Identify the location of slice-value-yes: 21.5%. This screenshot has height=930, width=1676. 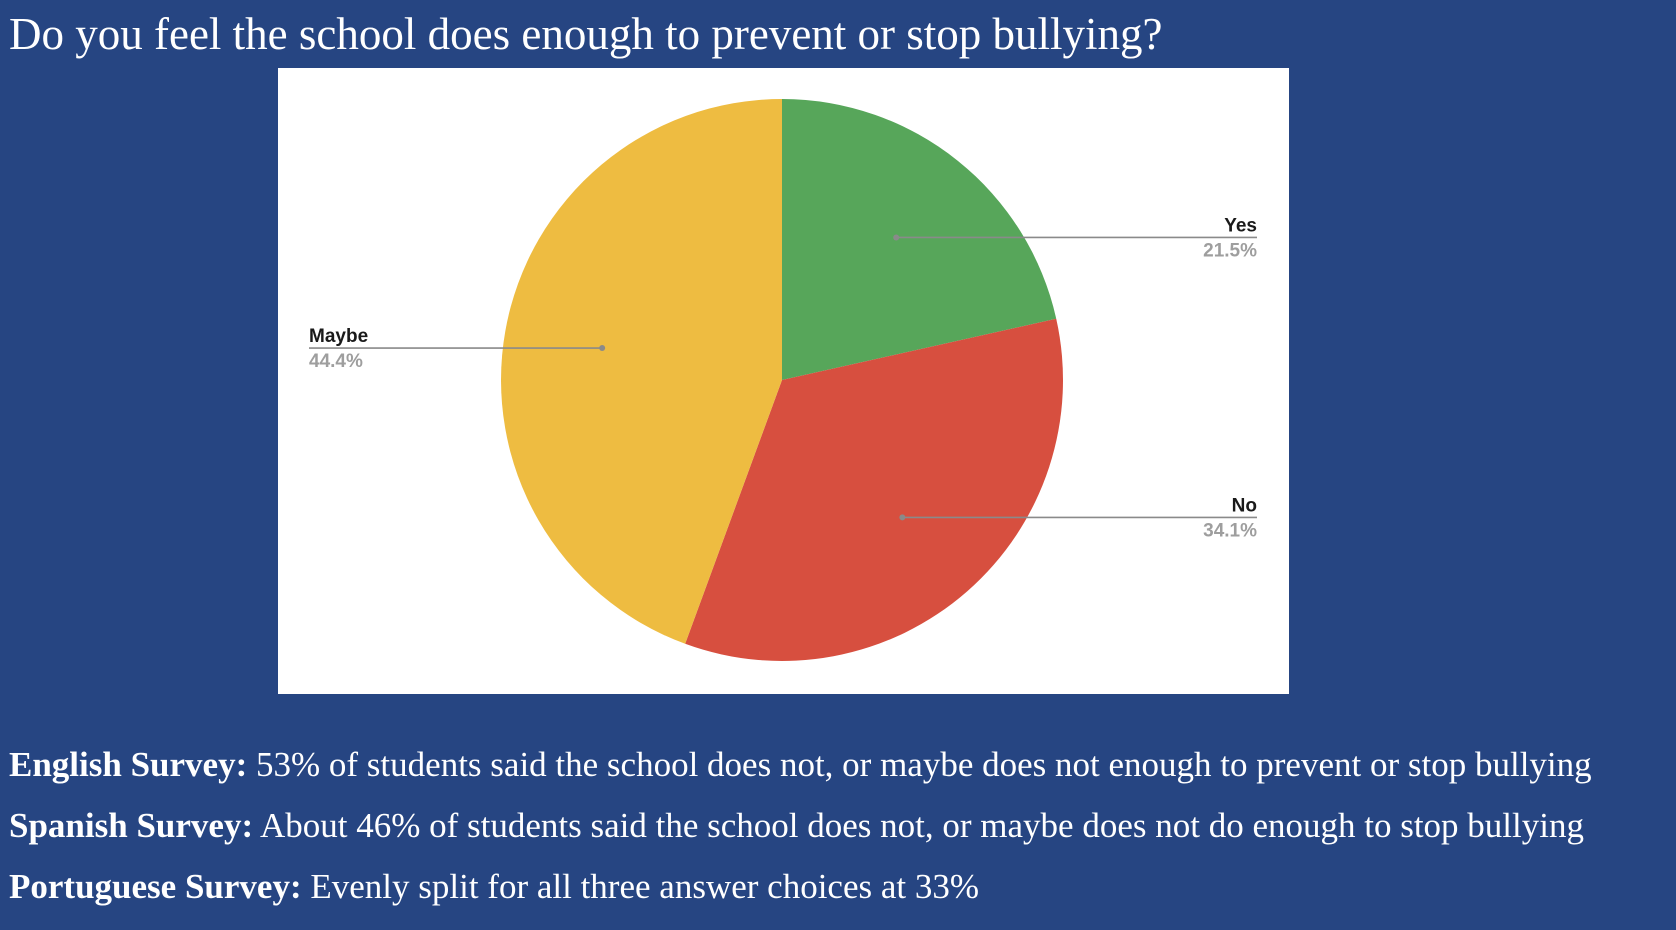
(1230, 250).